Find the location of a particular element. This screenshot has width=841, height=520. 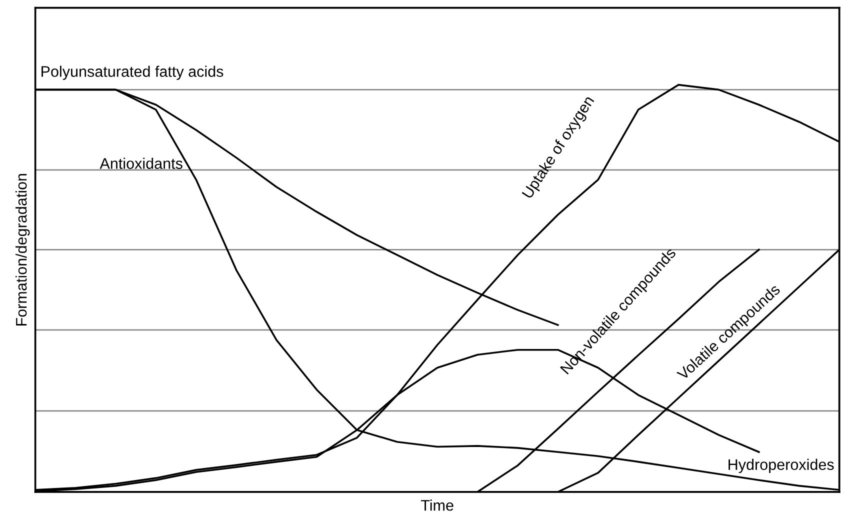

series-label: Hydroperoxides is located at coordinates (781, 466).